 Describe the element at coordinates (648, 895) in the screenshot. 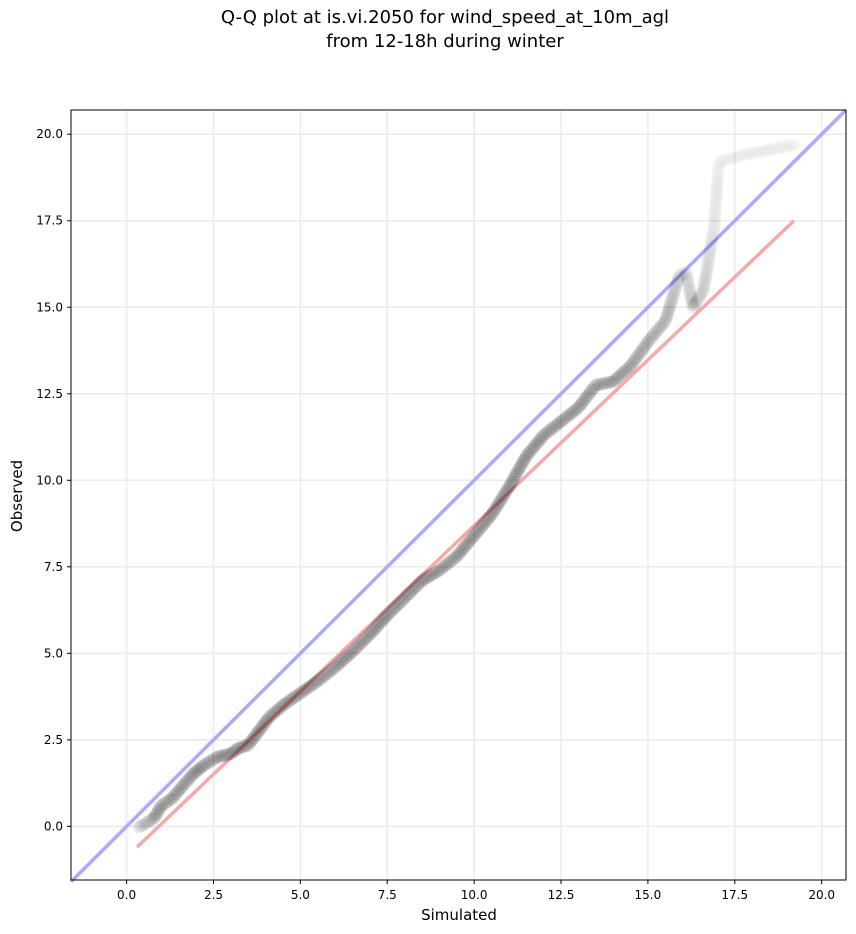

I see `x-tick-label: 15.0` at that location.